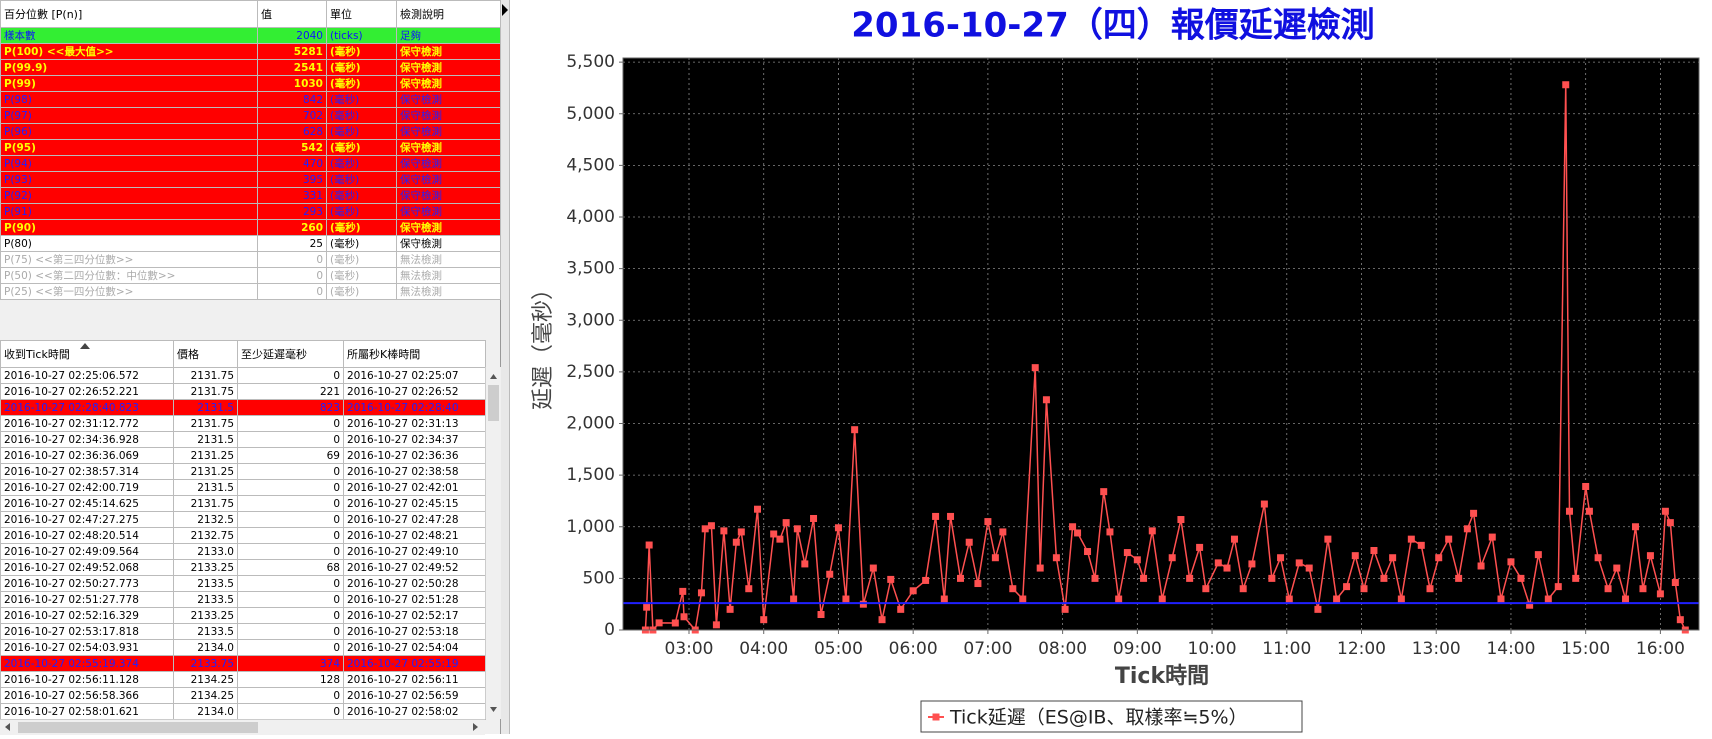 This screenshot has width=1712, height=739. I want to click on table-row: P(25) <<第一四分位數>> 0 (毫秒) 無法檢測, so click(250, 291).